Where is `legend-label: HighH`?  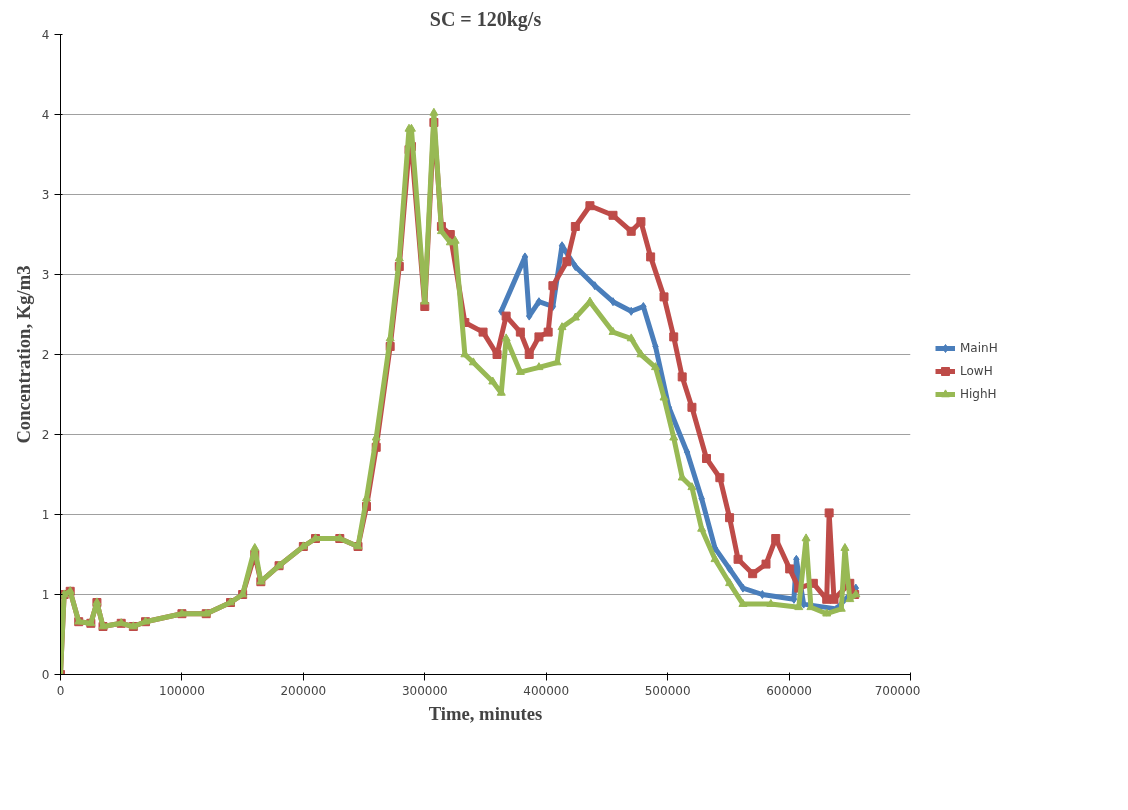
legend-label: HighH is located at coordinates (978, 394).